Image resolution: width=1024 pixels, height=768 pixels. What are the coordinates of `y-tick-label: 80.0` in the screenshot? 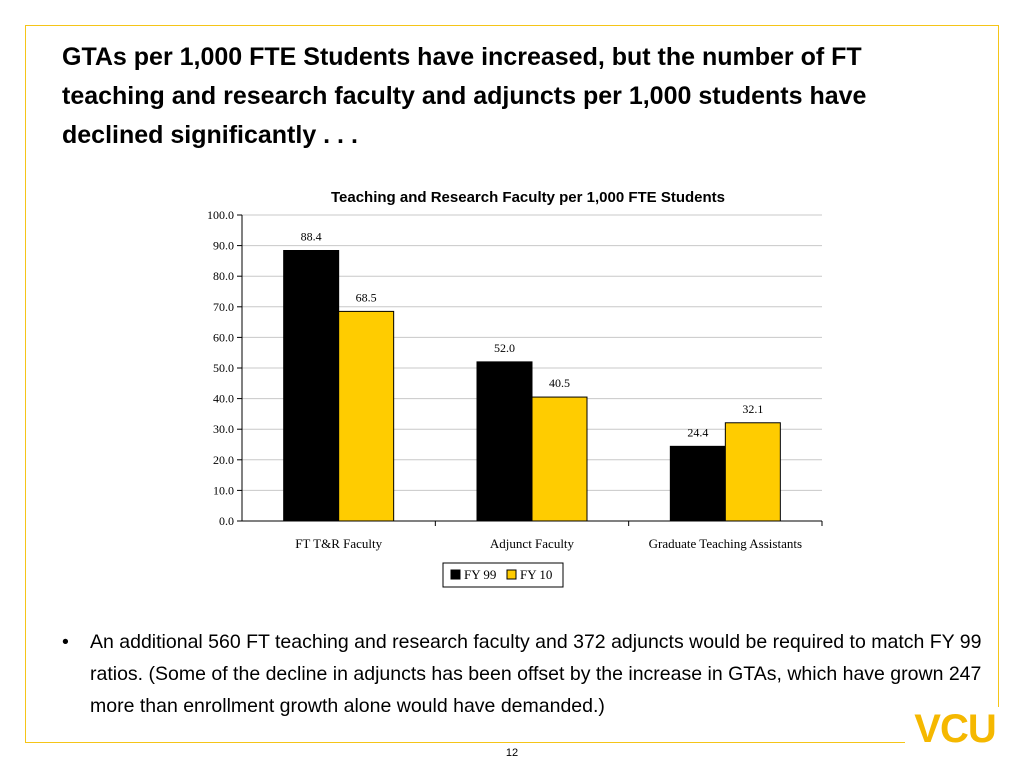 It's located at (223, 276).